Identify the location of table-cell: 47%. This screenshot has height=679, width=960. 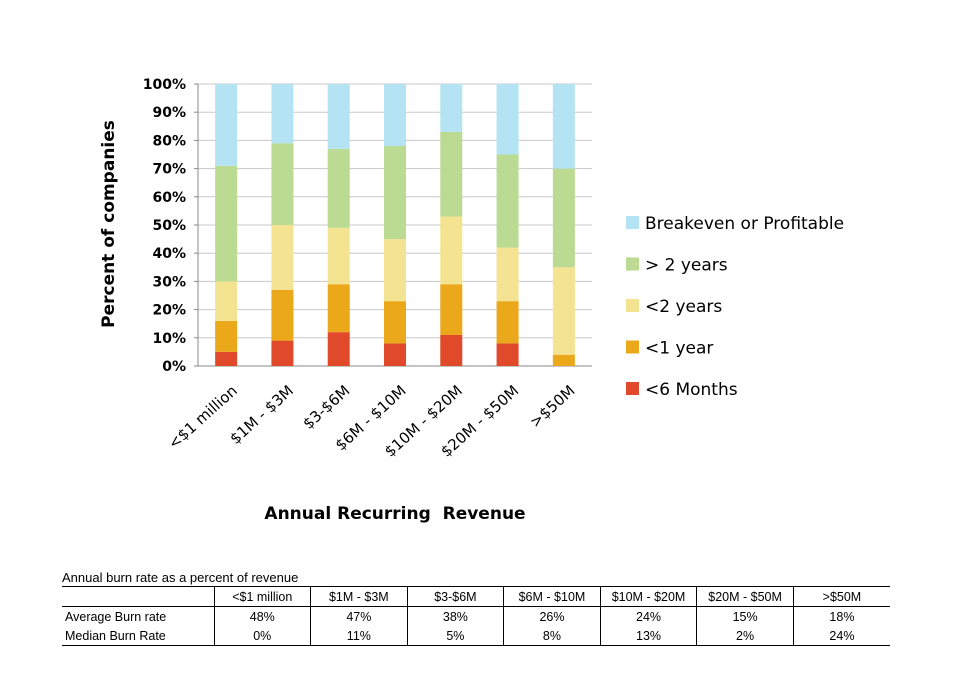
(359, 616).